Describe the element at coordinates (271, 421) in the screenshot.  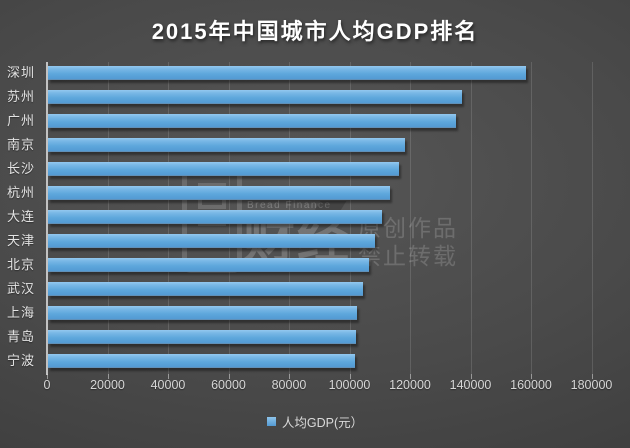
I see `legend-swatch-icon` at that location.